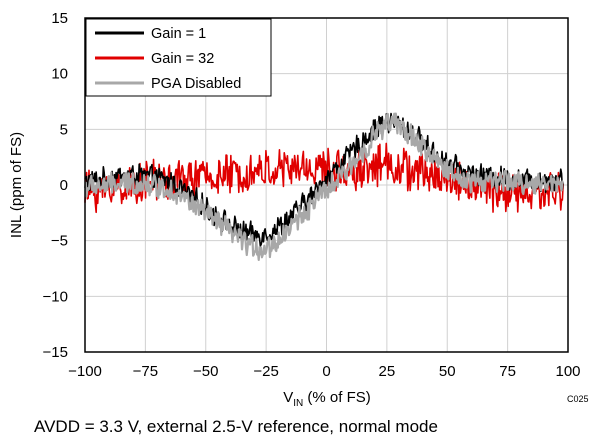 The height and width of the screenshot is (441, 590). I want to click on x-tick-label: −50, so click(205, 371).